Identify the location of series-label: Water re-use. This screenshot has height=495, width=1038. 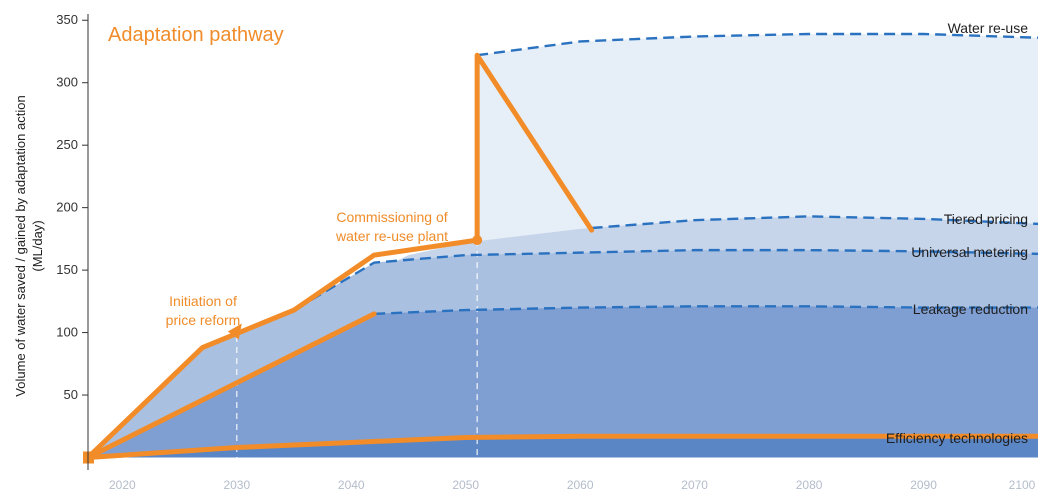
(988, 28).